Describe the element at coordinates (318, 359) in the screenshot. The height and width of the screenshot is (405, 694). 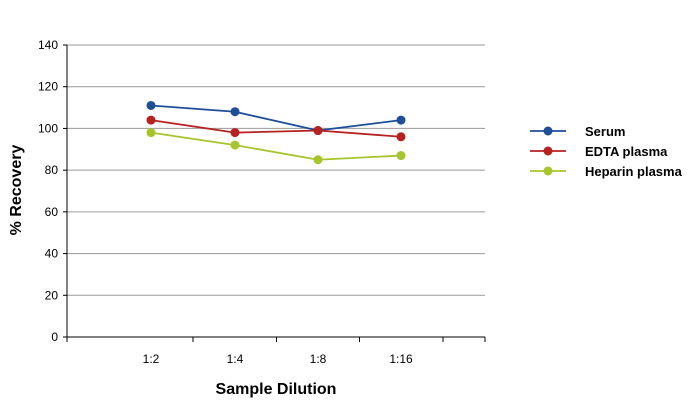
I see `x-tick-label: 1:8` at that location.